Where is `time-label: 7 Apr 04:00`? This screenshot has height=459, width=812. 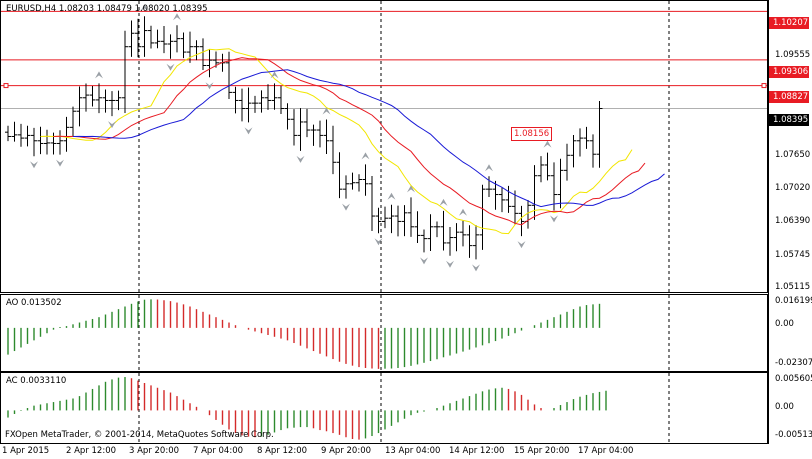
time-label: 7 Apr 04:00 is located at coordinates (218, 451).